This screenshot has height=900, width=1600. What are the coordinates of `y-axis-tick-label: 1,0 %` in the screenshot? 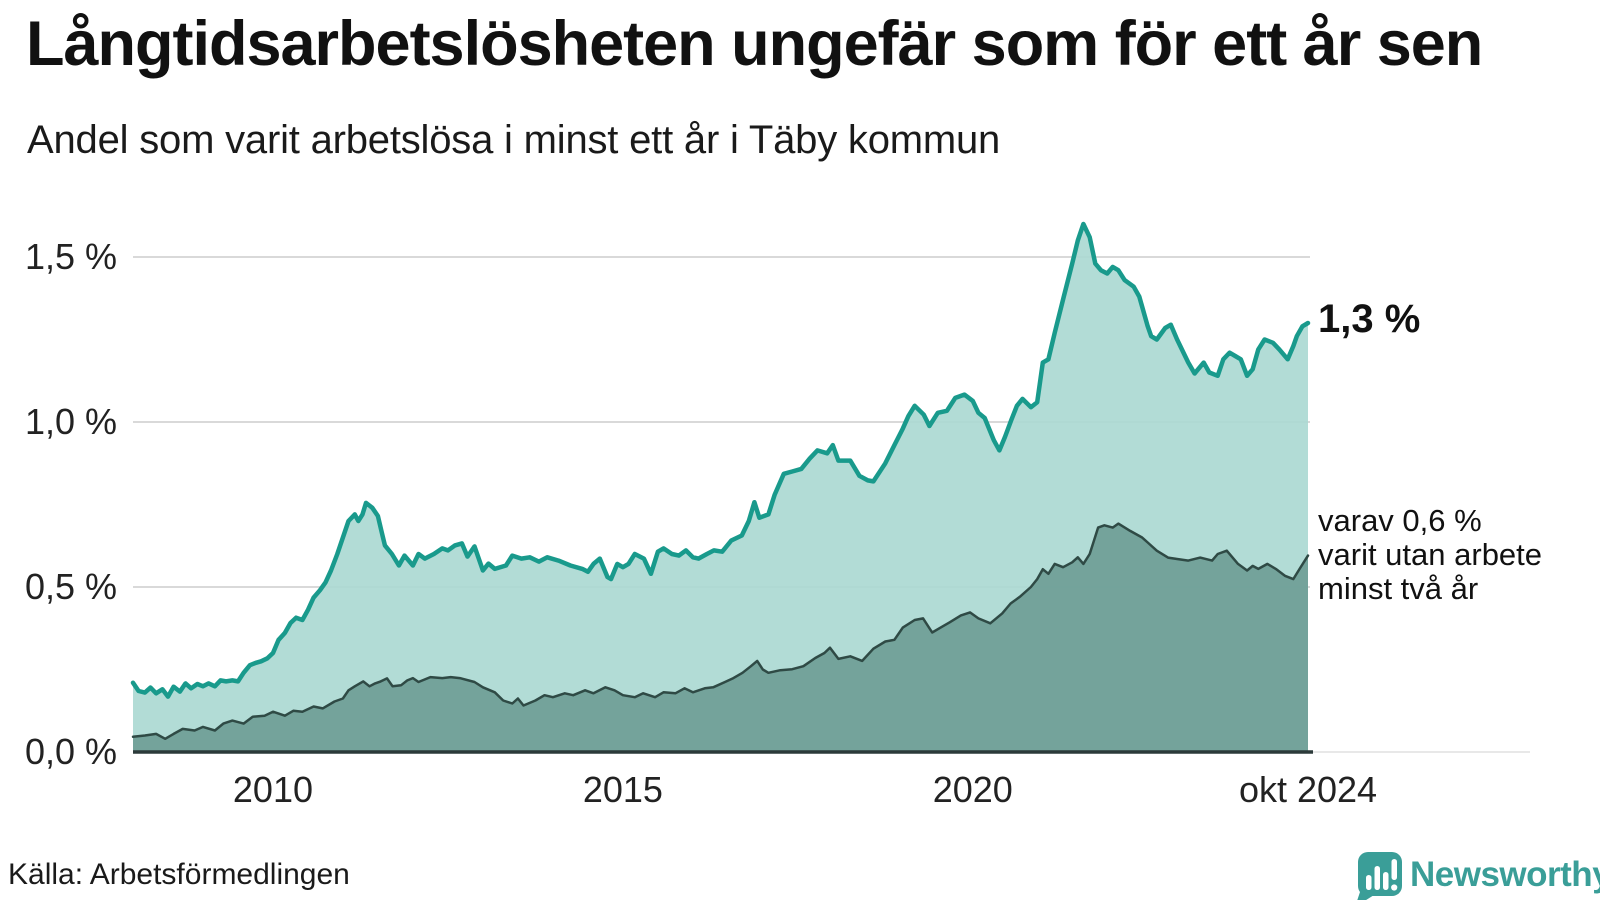 It's located at (70, 421).